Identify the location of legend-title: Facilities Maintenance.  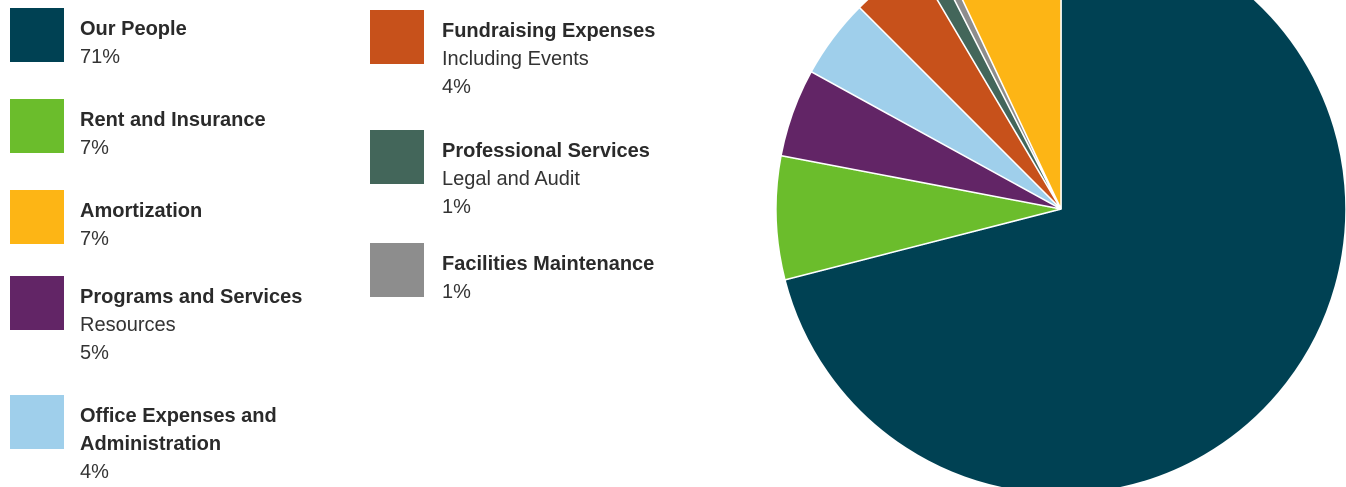
(548, 264).